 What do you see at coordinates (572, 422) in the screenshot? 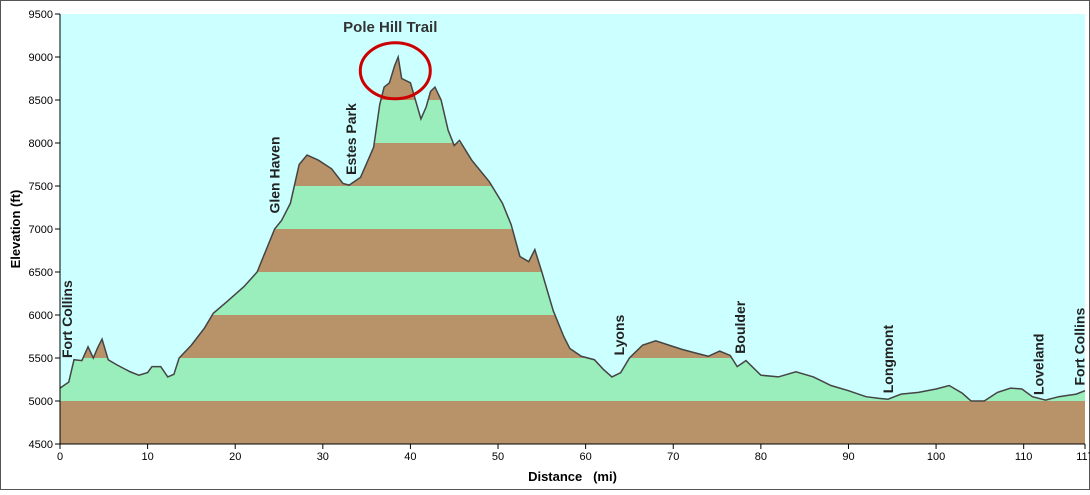
I see `elevation-band` at bounding box center [572, 422].